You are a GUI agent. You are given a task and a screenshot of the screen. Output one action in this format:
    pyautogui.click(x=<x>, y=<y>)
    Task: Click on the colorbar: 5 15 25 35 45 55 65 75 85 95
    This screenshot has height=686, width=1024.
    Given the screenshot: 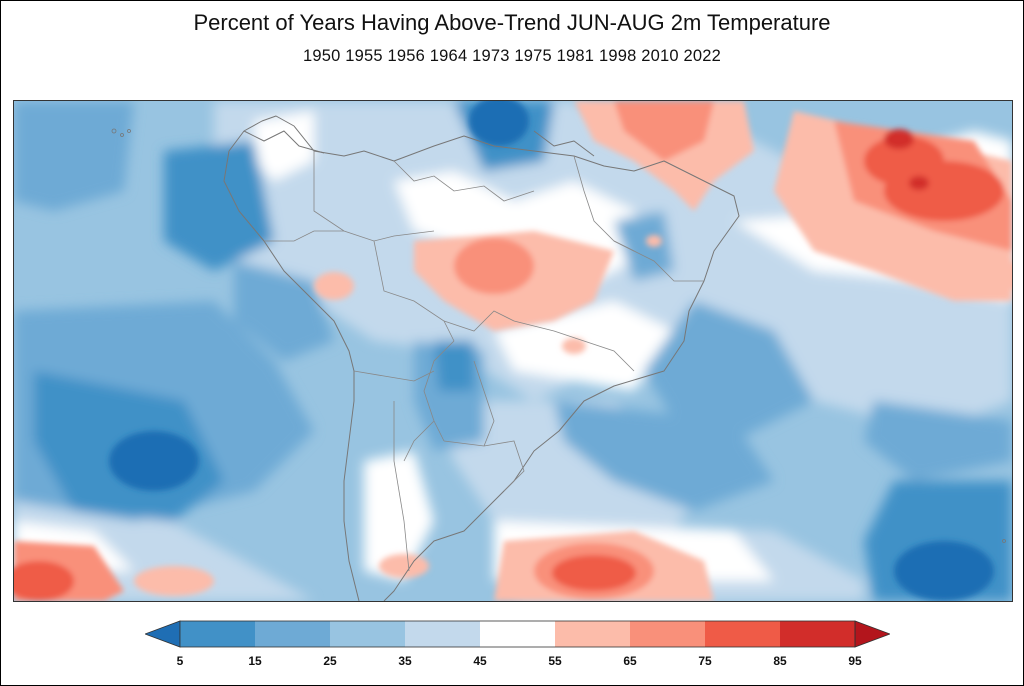 What is the action you would take?
    pyautogui.click(x=517, y=646)
    